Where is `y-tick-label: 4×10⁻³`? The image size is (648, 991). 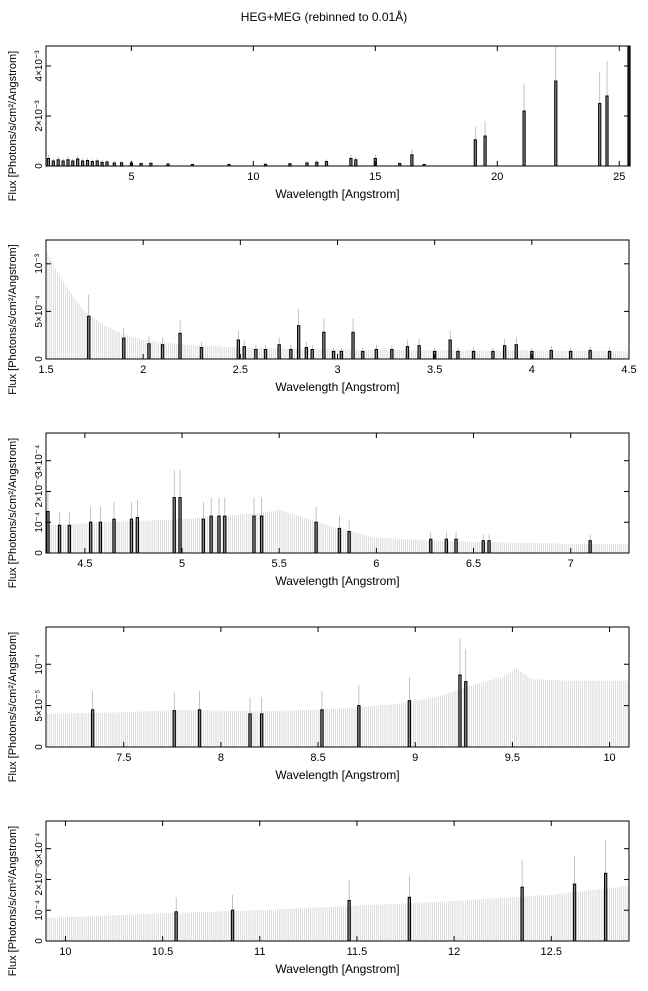
y-tick-label: 4×10⁻³ is located at coordinates (39, 66).